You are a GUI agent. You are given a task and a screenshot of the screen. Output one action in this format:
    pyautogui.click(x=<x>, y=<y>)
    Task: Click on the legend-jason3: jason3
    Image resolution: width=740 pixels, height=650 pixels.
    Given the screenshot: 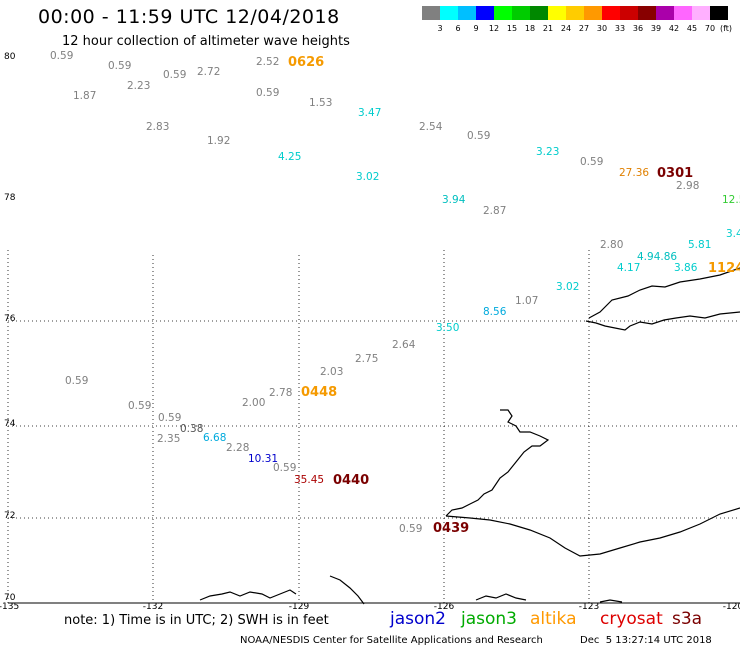 What is the action you would take?
    pyautogui.click(x=489, y=619)
    